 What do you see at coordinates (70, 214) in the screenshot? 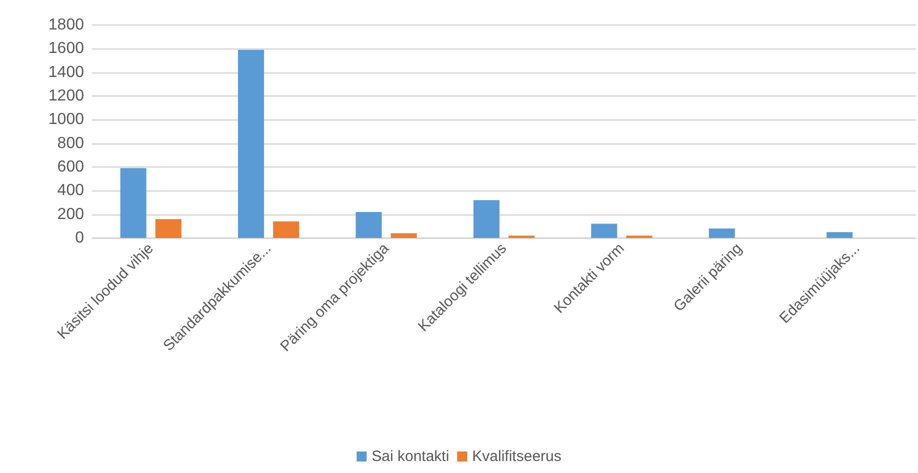
I see `y-tick-label: 200` at bounding box center [70, 214].